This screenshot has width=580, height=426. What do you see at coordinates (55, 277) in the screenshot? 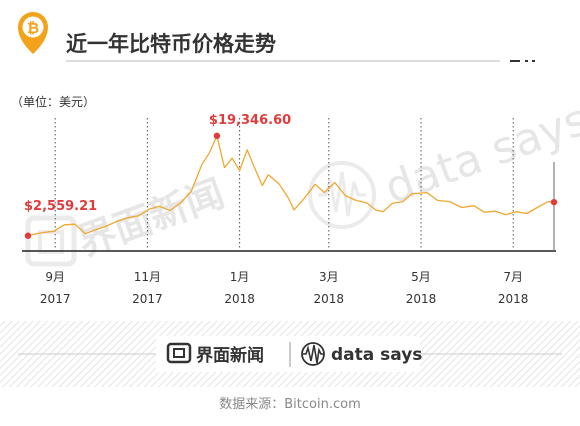
I see `x-tick-month: 9月` at bounding box center [55, 277].